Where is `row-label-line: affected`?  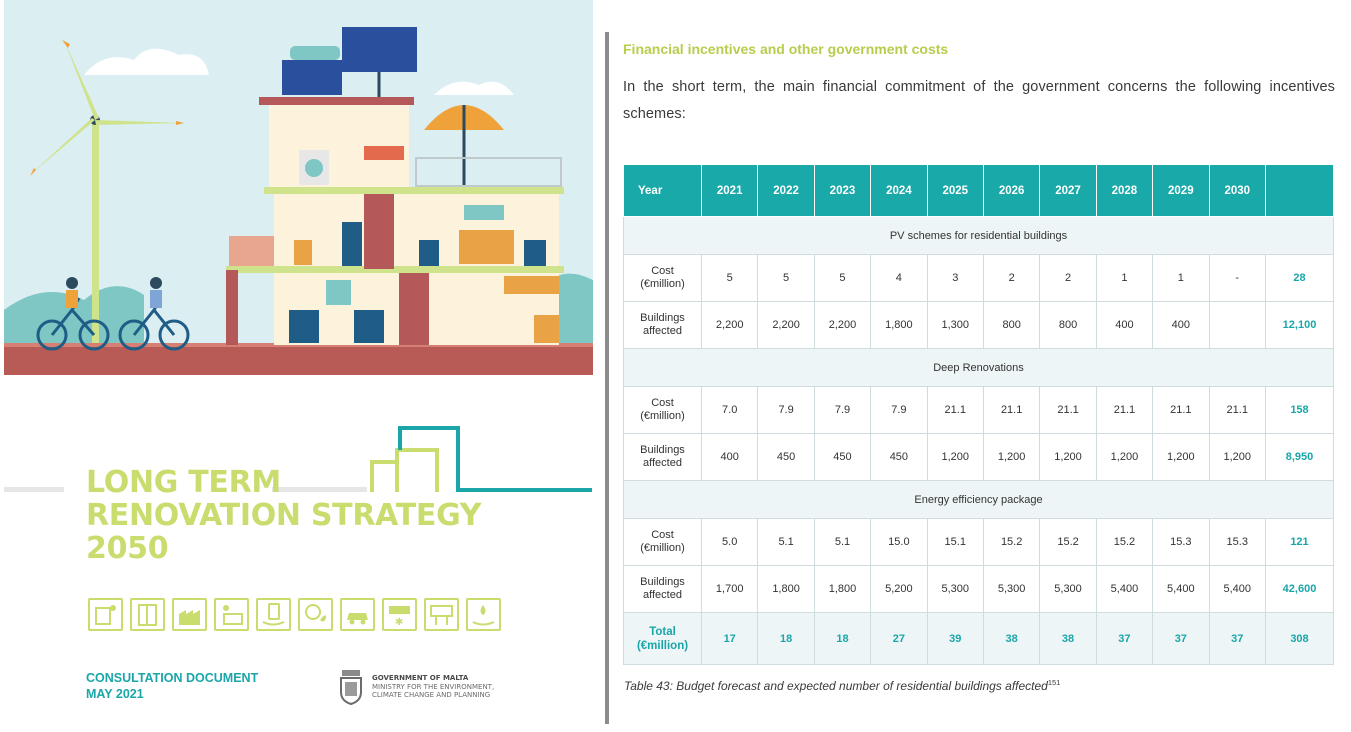
row-label-line: affected is located at coordinates (662, 595).